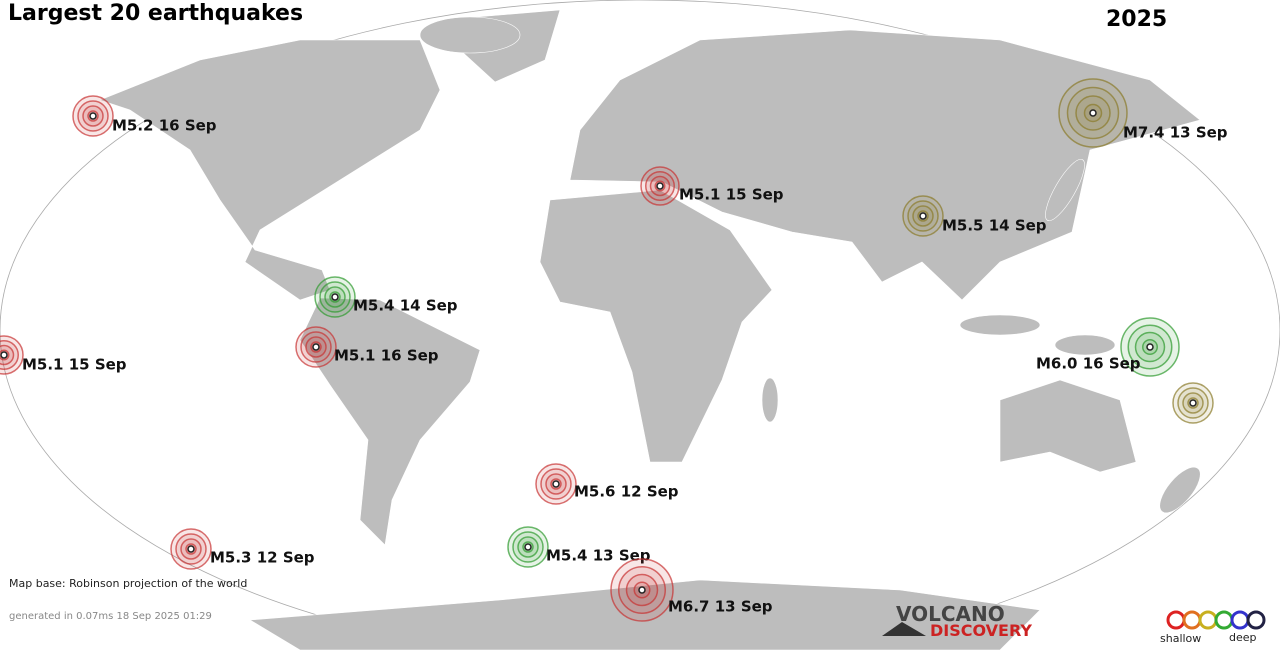 This screenshot has height=650, width=1280. Describe the element at coordinates (1216, 620) in the screenshot. I see `depth-legend` at that location.